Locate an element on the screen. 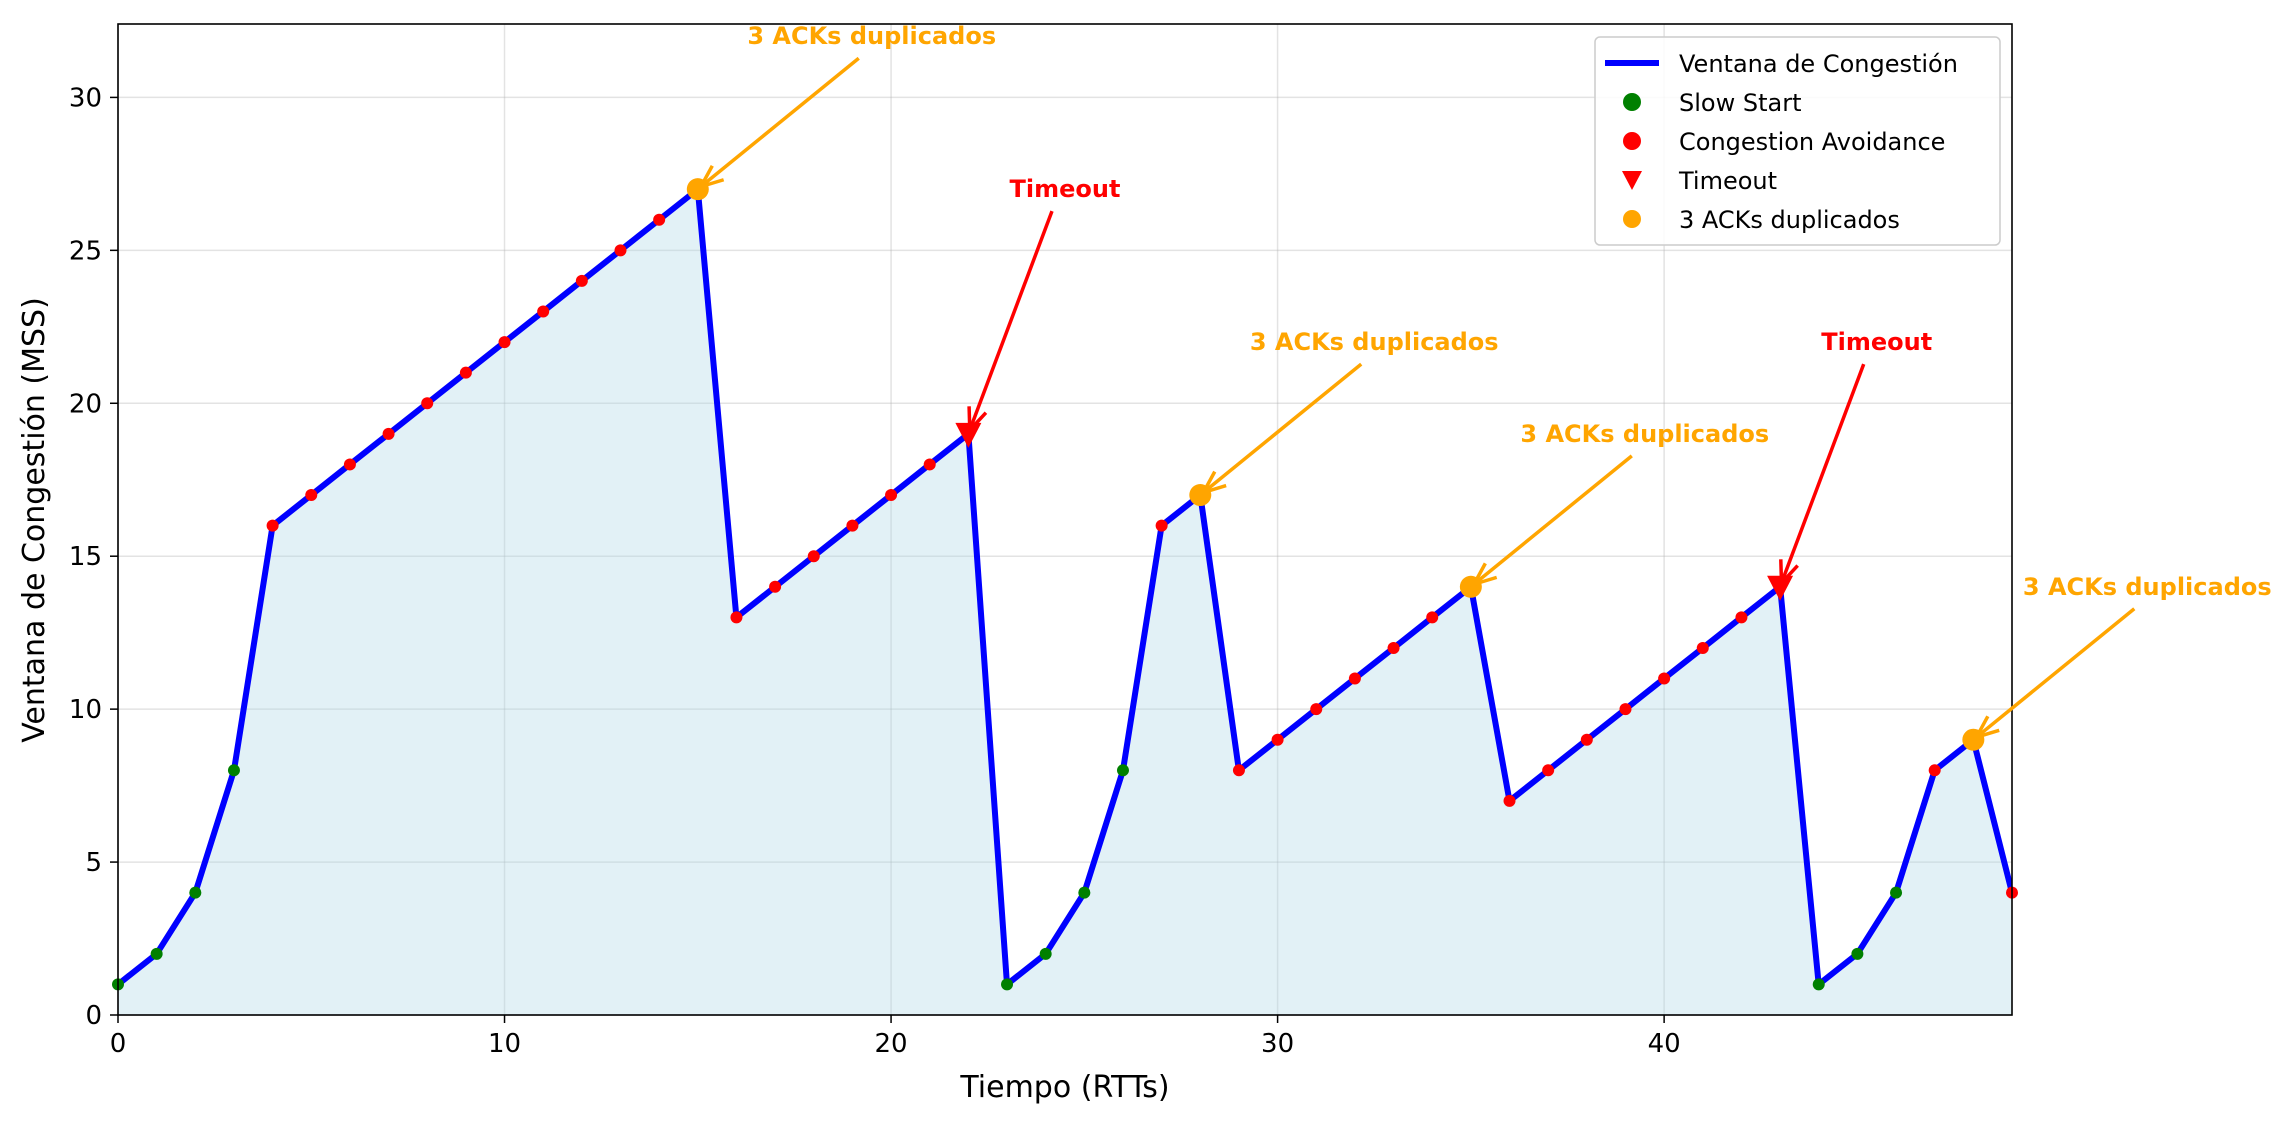  legend-label: Slow Start is located at coordinates (1740, 103).